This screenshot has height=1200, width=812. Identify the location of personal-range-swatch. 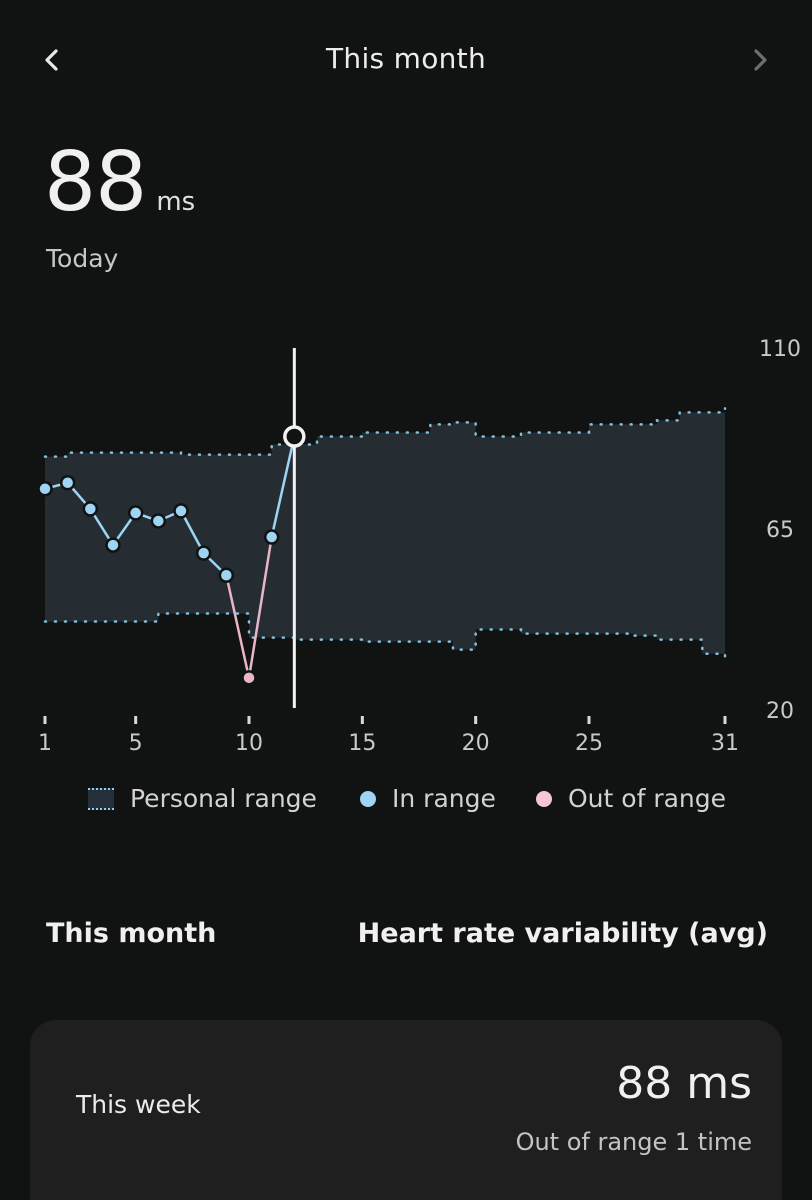
(101, 798).